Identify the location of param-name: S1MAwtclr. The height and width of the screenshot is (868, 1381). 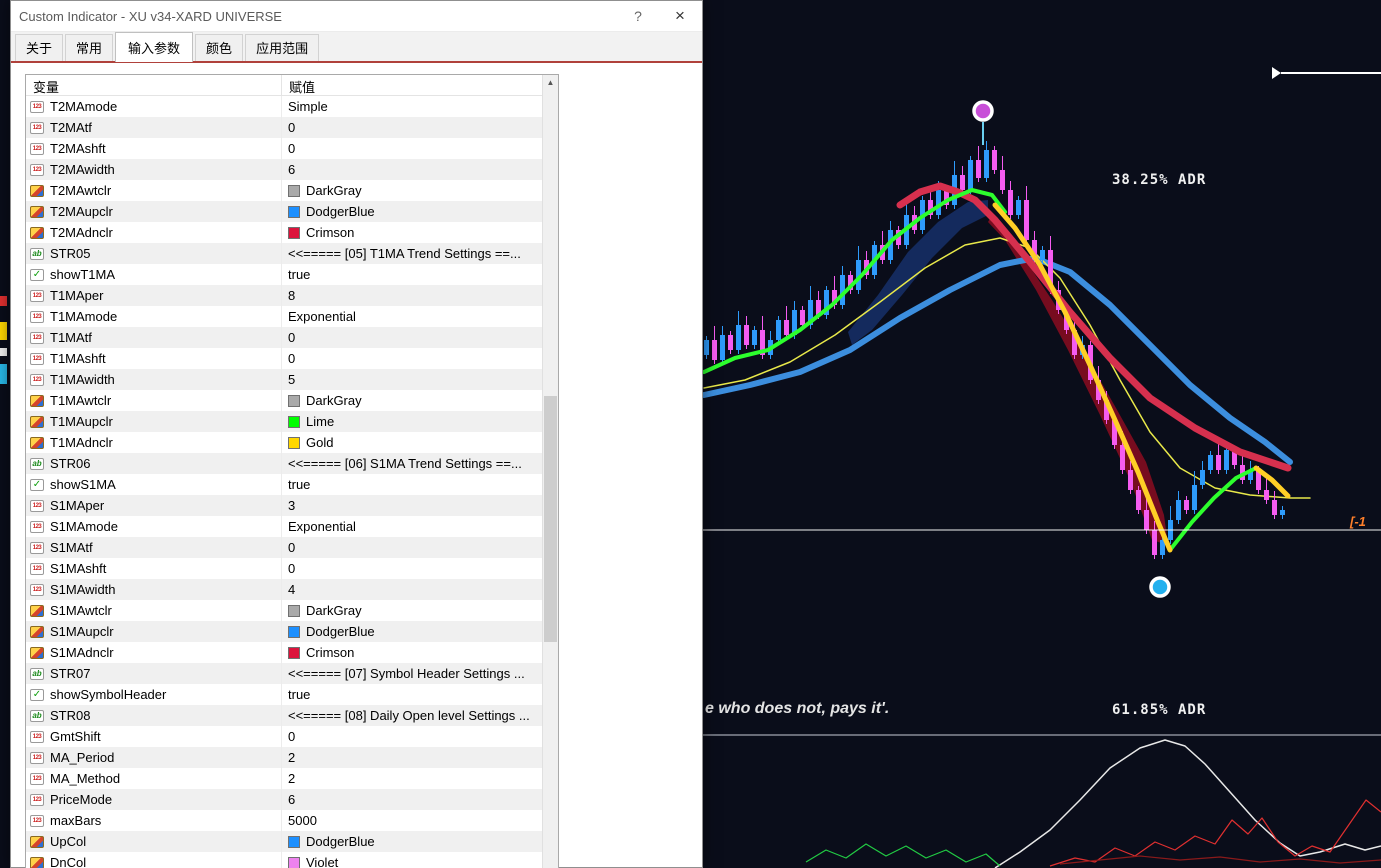
(81, 610).